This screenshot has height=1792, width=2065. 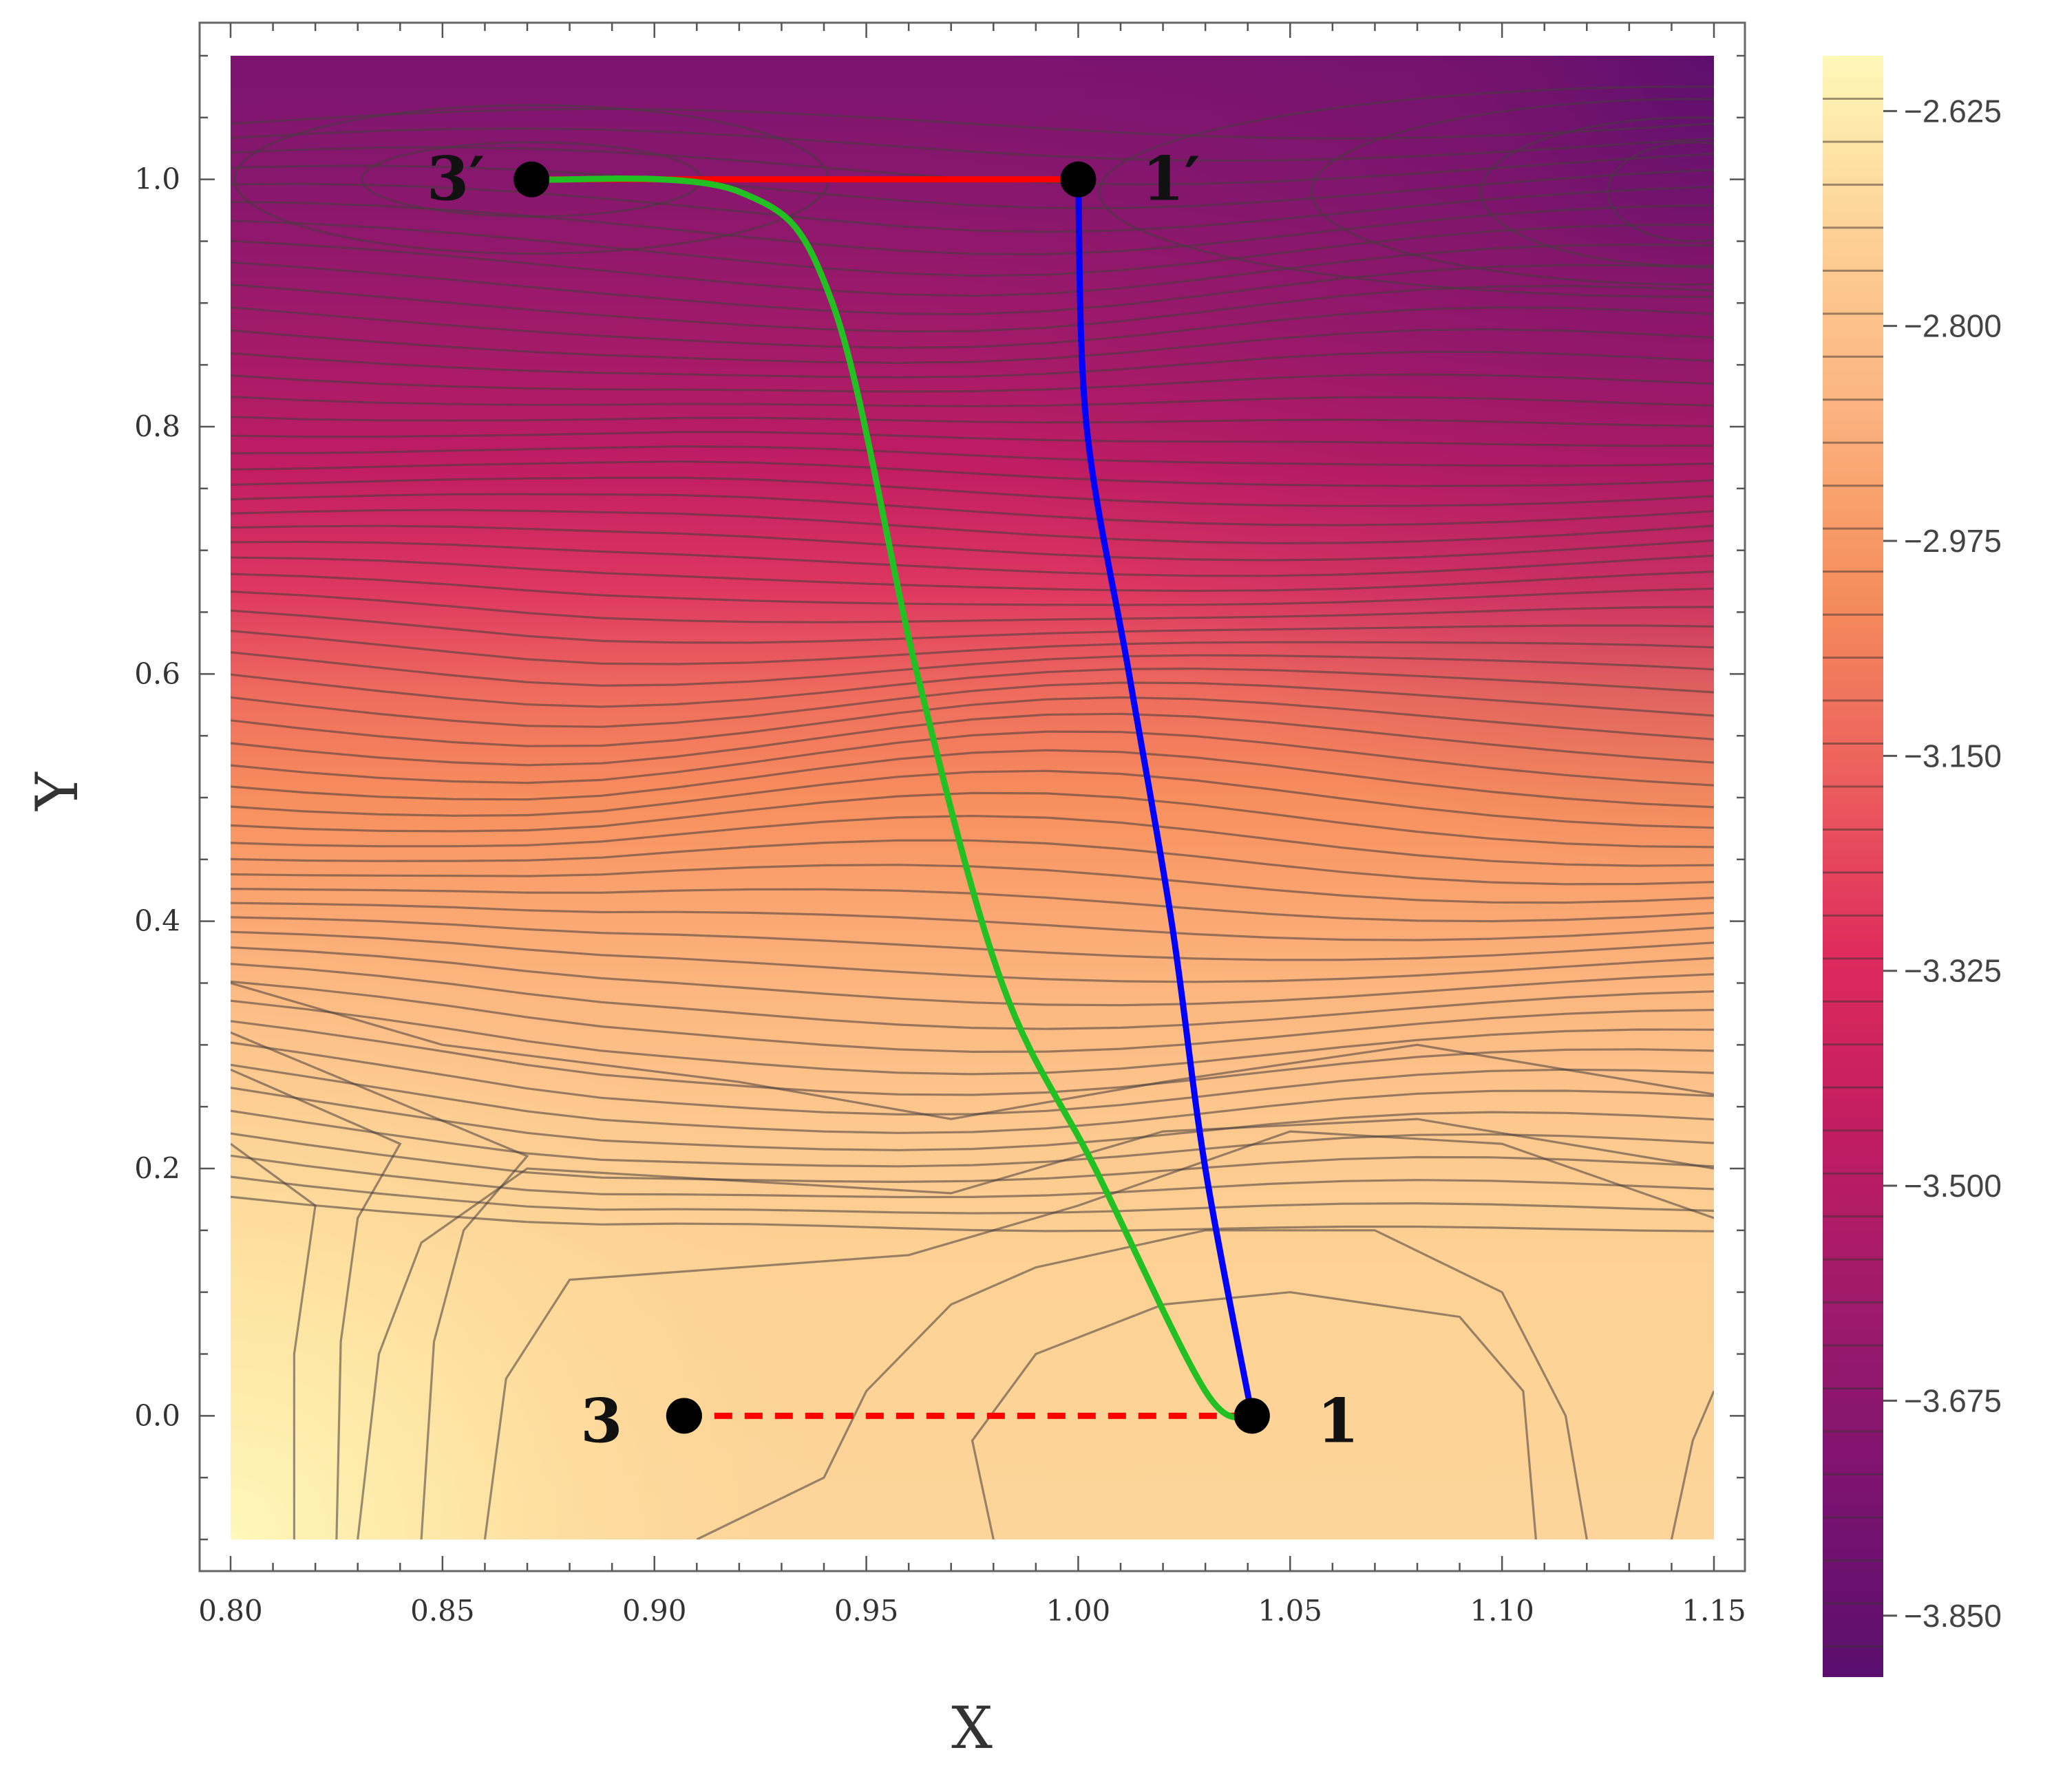 What do you see at coordinates (1953, 971) in the screenshot?
I see `colorbar-tick-label: −3.325` at bounding box center [1953, 971].